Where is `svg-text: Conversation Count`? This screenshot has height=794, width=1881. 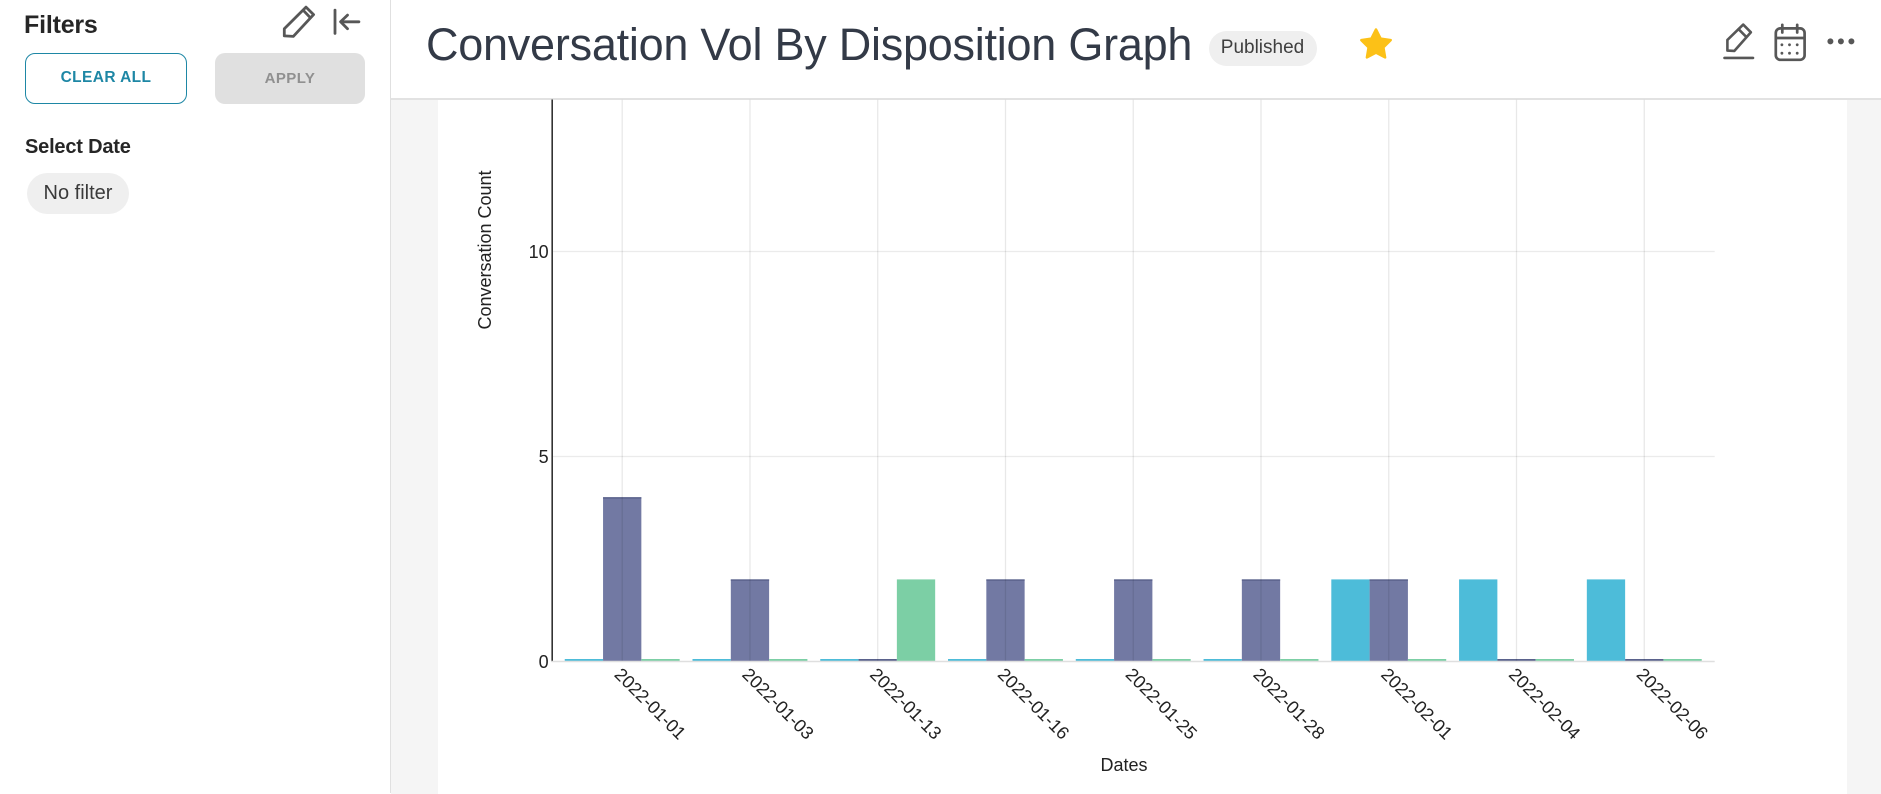
svg-text: Conversation Count is located at coordinates (485, 249).